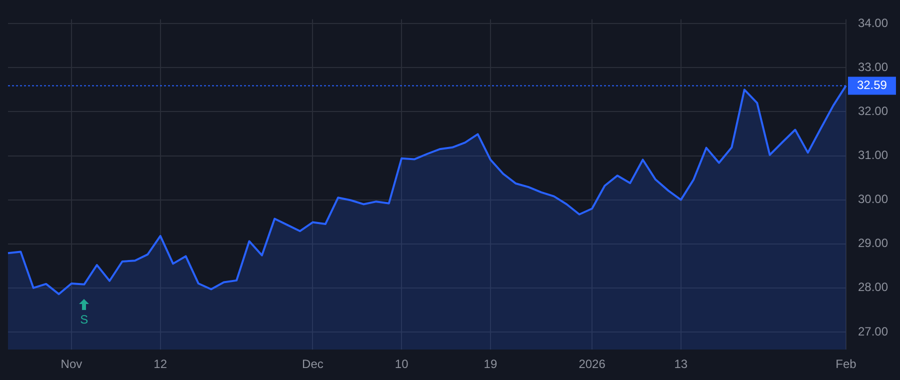 This screenshot has width=900, height=380. Describe the element at coordinates (313, 364) in the screenshot. I see `x-tick-label: Dec` at that location.